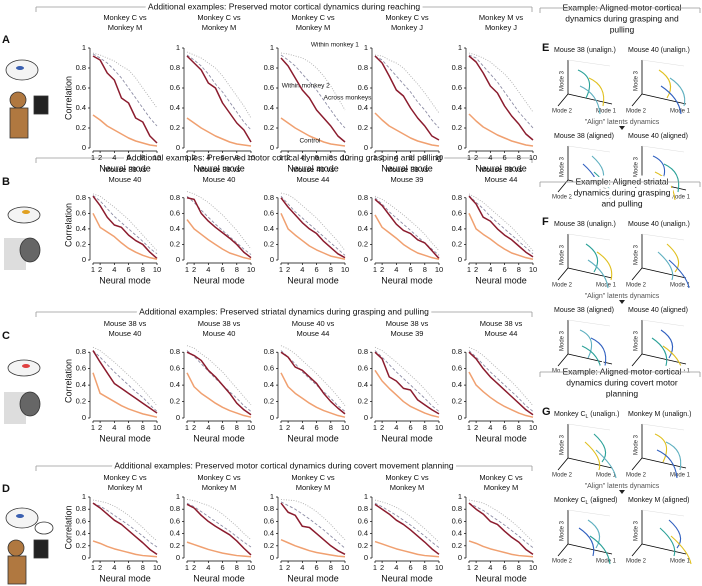 Image resolution: width=702 pixels, height=586 pixels. Describe the element at coordinates (16, 548) in the screenshot. I see `monkey-icon` at that location.